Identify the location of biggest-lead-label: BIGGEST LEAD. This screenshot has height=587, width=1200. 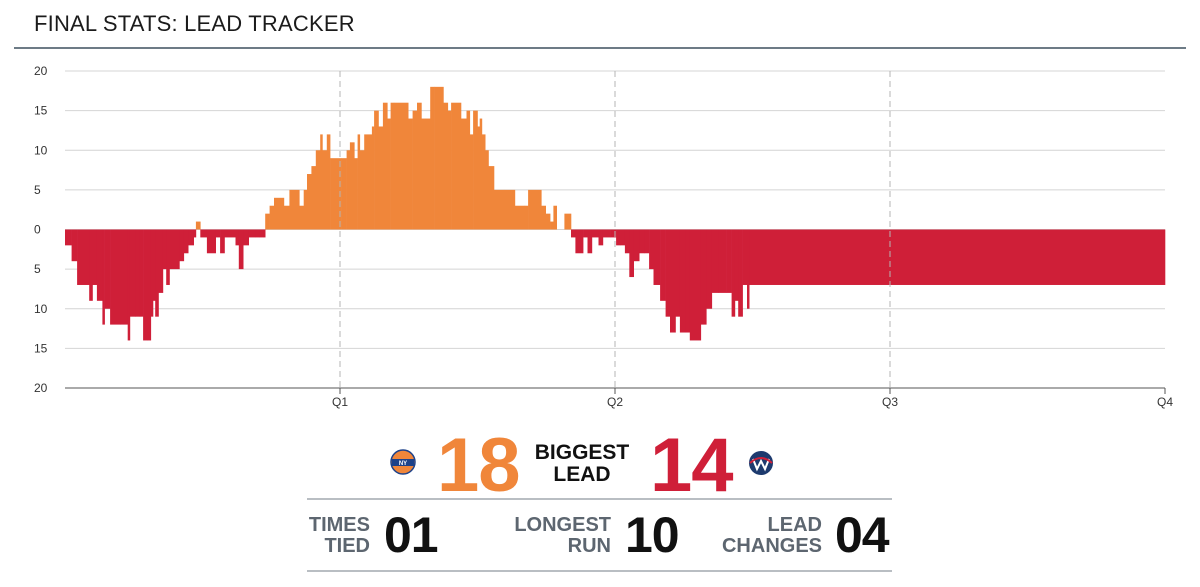
(582, 463).